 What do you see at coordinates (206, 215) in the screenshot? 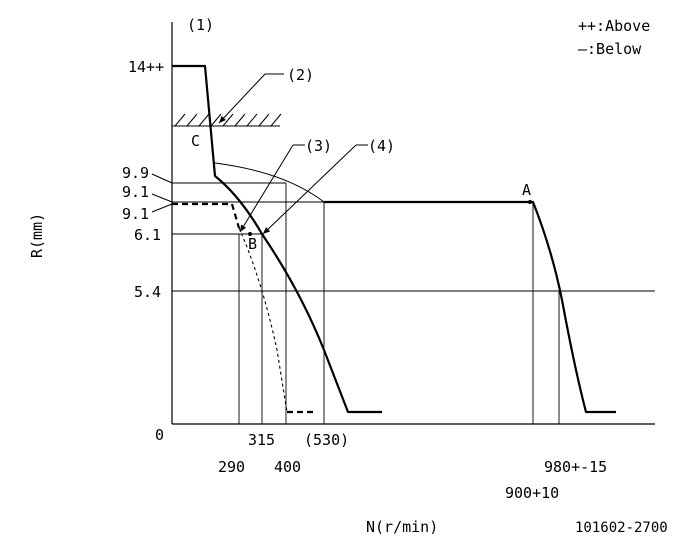
I see `below-dashed-plateau` at bounding box center [206, 215].